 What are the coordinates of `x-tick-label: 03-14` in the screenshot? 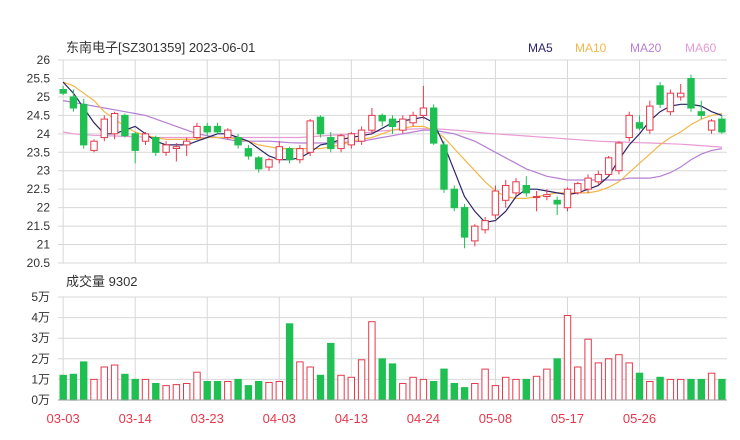 It's located at (135, 418).